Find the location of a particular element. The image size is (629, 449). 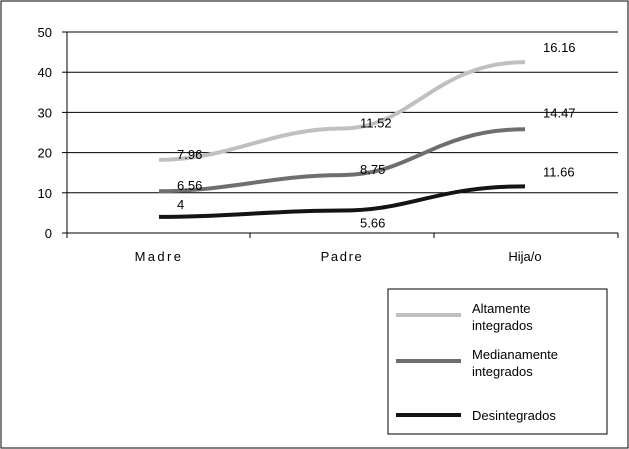

legend-label: Desintegrados is located at coordinates (514, 415).